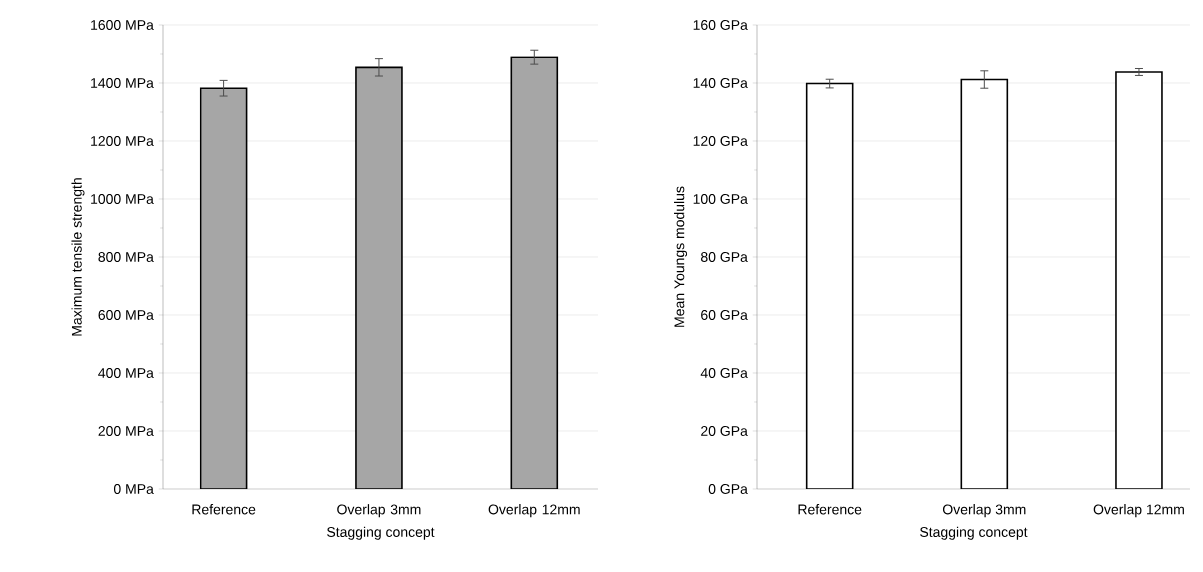 This screenshot has width=1203, height=572. Describe the element at coordinates (720, 83) in the screenshot. I see `y-tick-label: 140 GPa` at that location.